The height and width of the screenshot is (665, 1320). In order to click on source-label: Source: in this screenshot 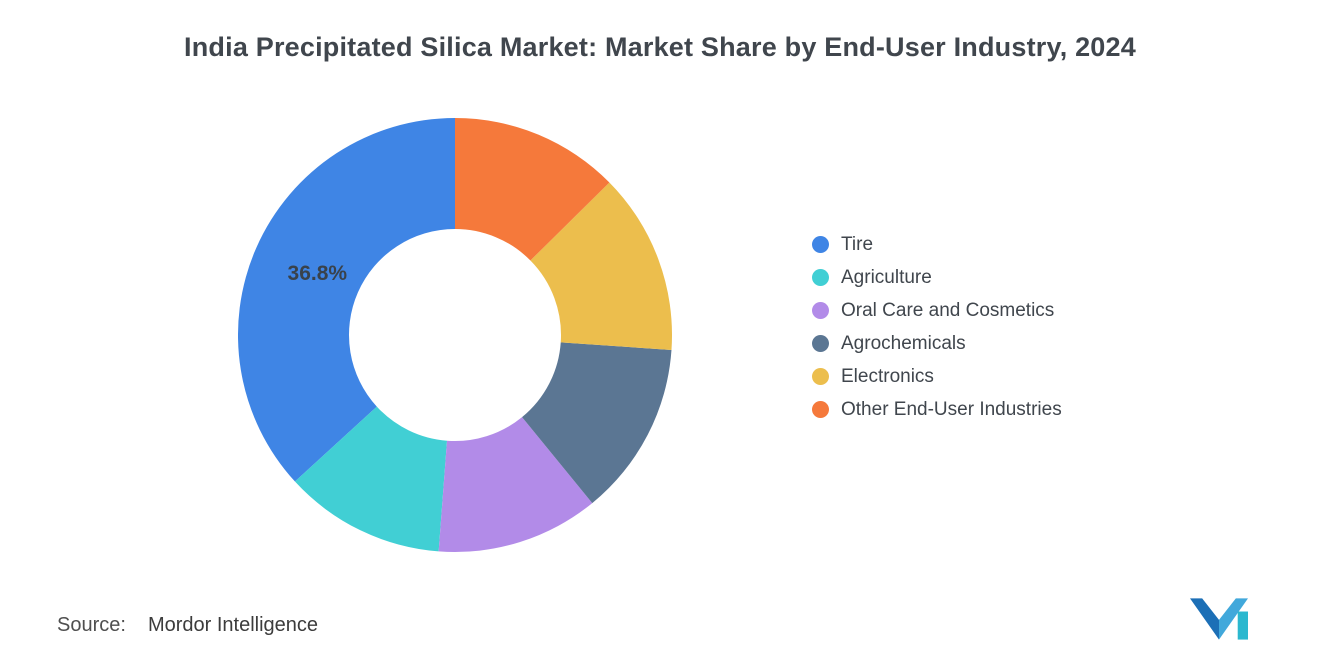, I will do `click(91, 625)`.